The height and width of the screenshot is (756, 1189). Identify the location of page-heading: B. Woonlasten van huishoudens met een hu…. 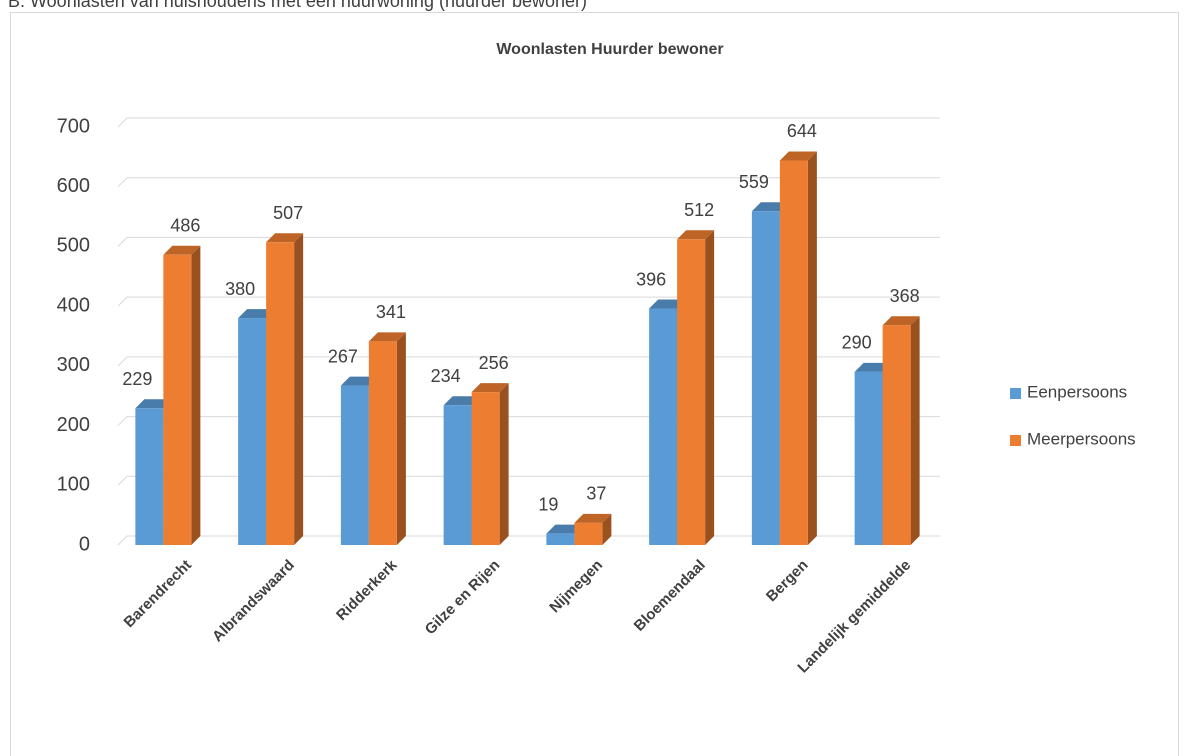
(297, 5).